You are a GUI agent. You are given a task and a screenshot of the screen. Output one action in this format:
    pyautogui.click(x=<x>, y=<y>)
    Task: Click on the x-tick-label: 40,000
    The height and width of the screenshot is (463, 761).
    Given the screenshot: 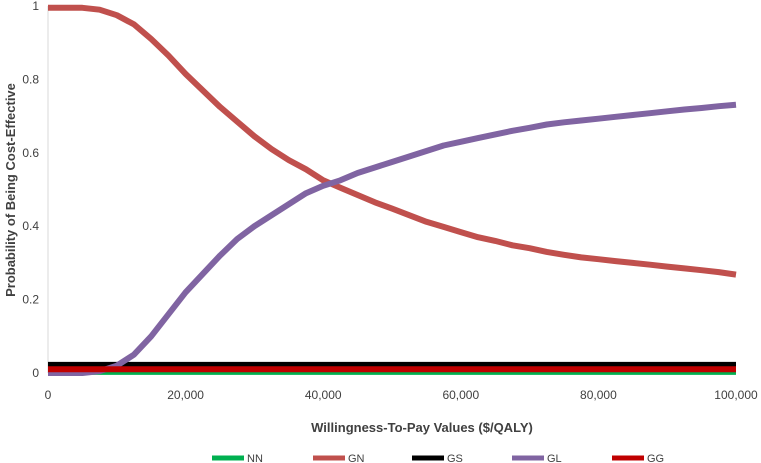 What is the action you would take?
    pyautogui.click(x=323, y=395)
    